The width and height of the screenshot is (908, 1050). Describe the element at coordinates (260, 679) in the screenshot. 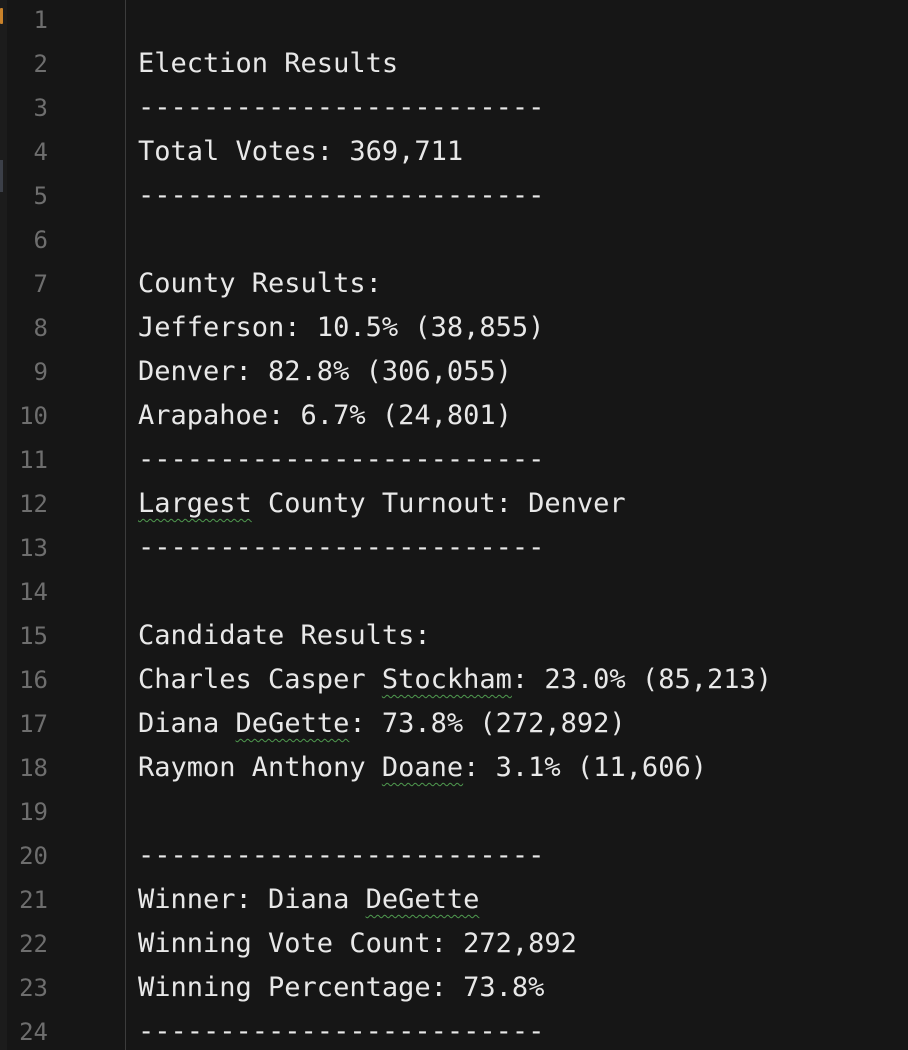

I see `line-text-prefix: Charles Casper` at that location.